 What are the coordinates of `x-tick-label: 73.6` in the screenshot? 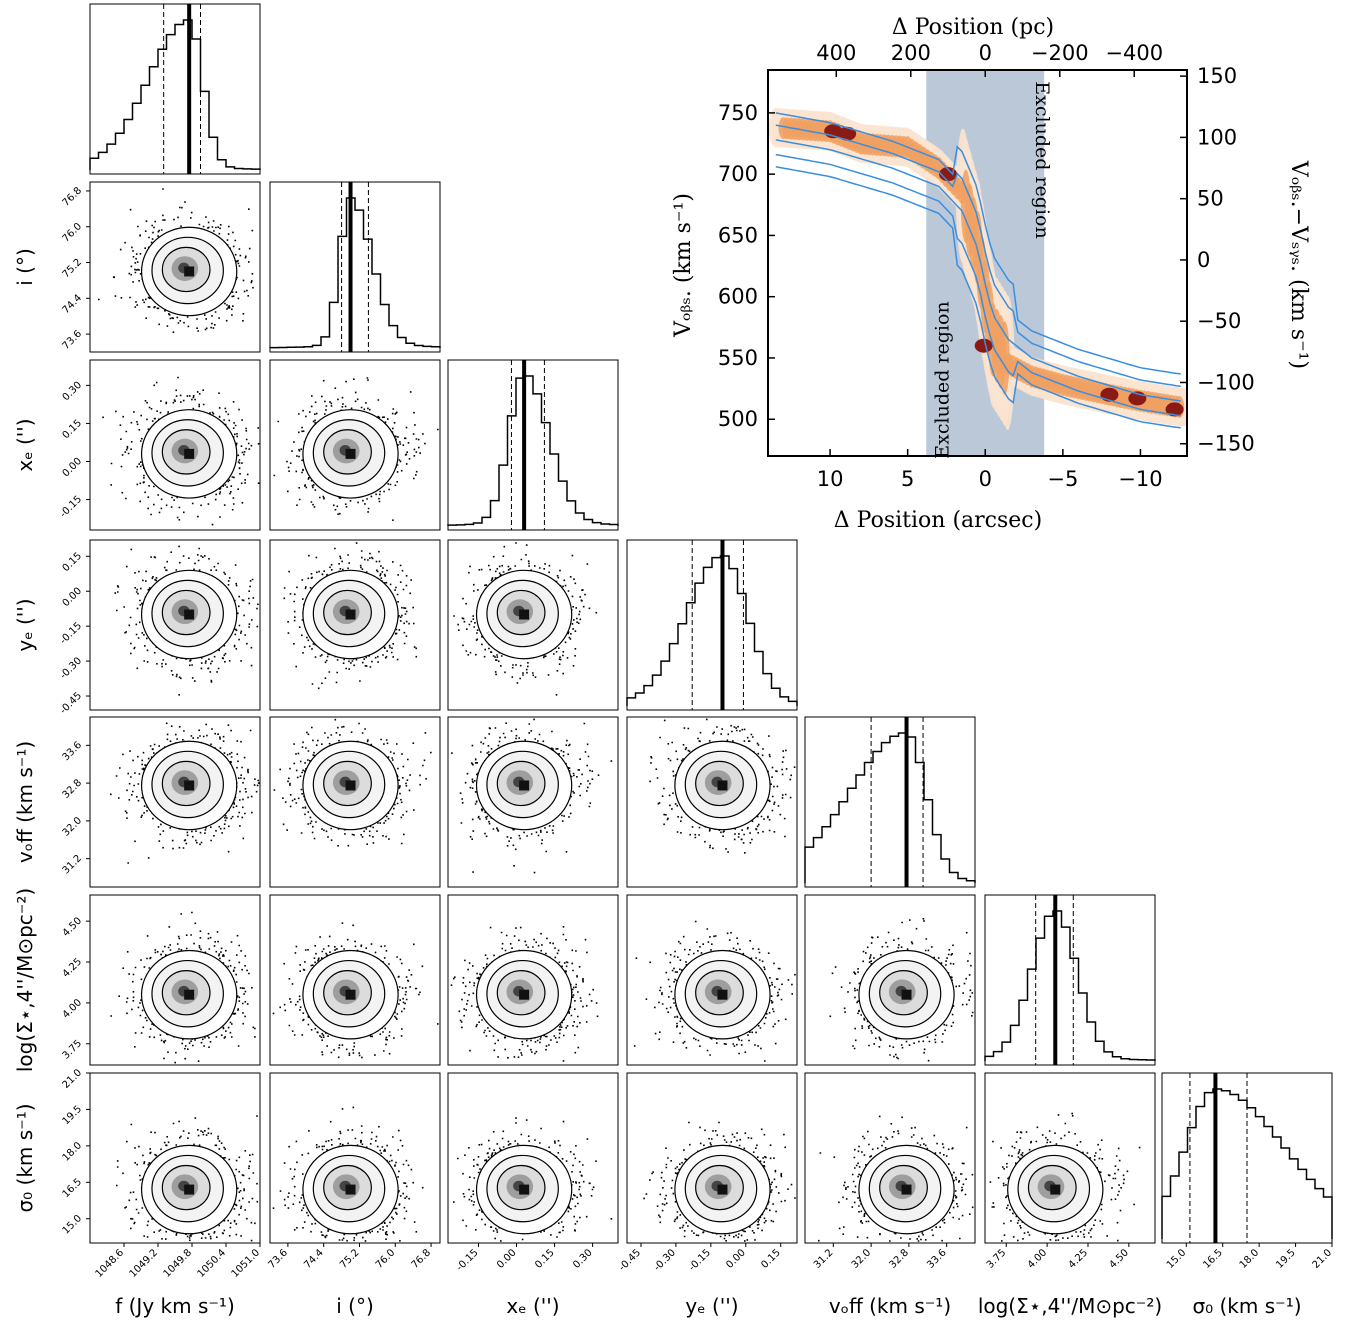 It's located at (278, 1259).